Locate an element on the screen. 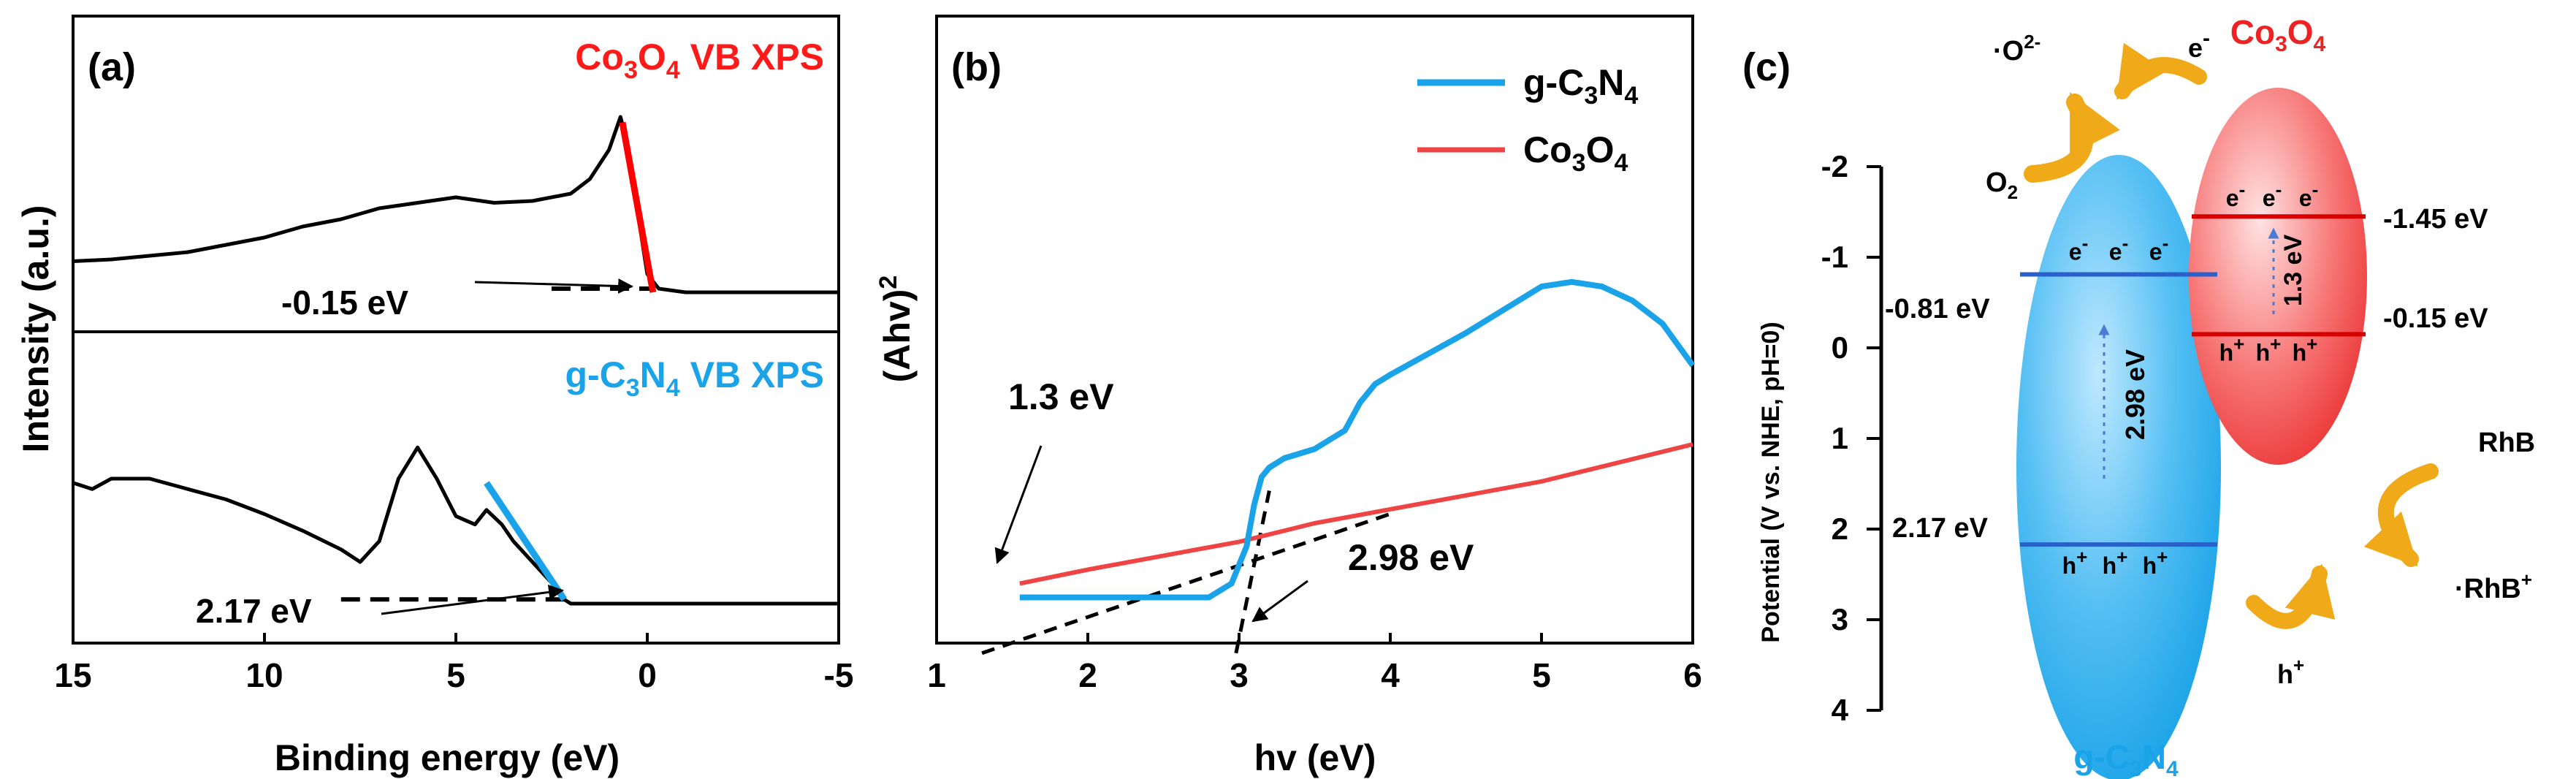 Image resolution: width=2576 pixels, height=779 pixels. panel-c-tick-label: 2 is located at coordinates (1840, 529).